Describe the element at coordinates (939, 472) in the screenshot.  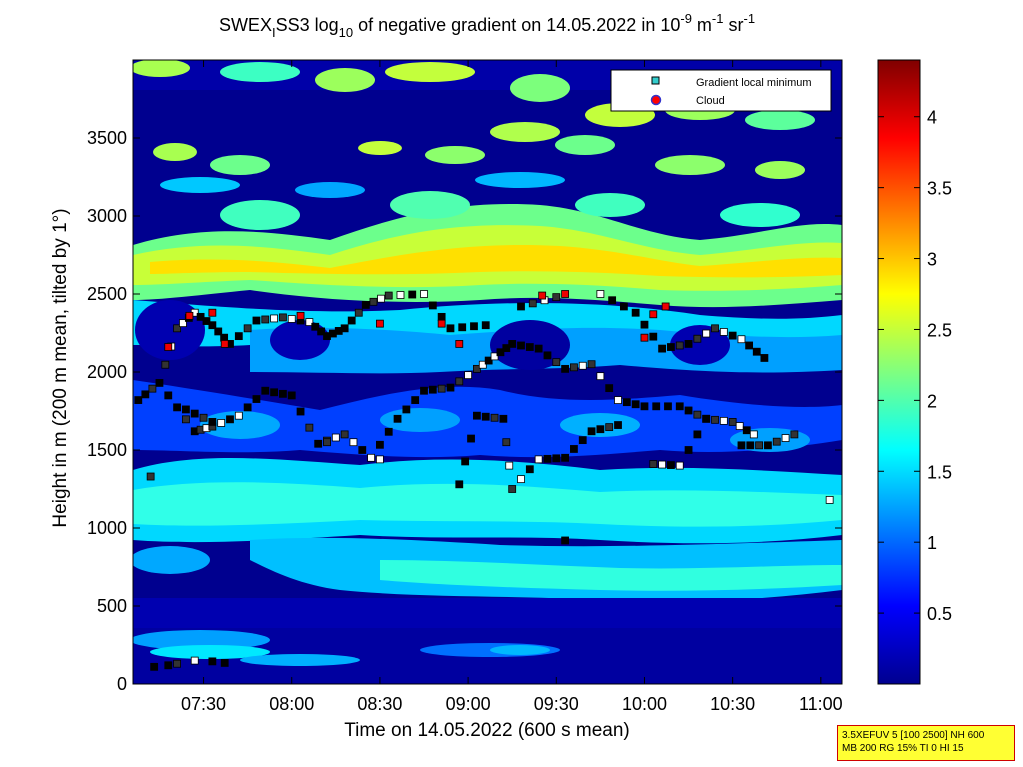
I see `colorbar-tick-label: 1.5` at that location.